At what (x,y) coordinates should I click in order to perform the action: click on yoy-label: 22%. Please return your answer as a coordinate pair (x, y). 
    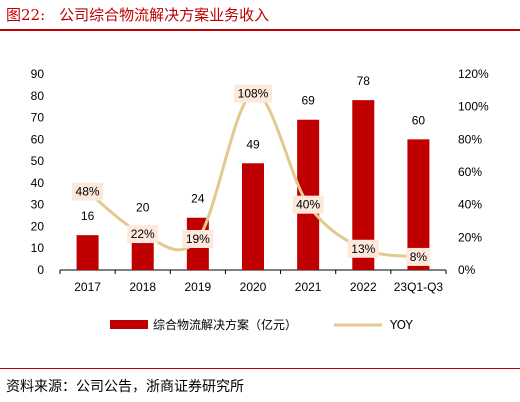
    Looking at the image, I should click on (143, 234).